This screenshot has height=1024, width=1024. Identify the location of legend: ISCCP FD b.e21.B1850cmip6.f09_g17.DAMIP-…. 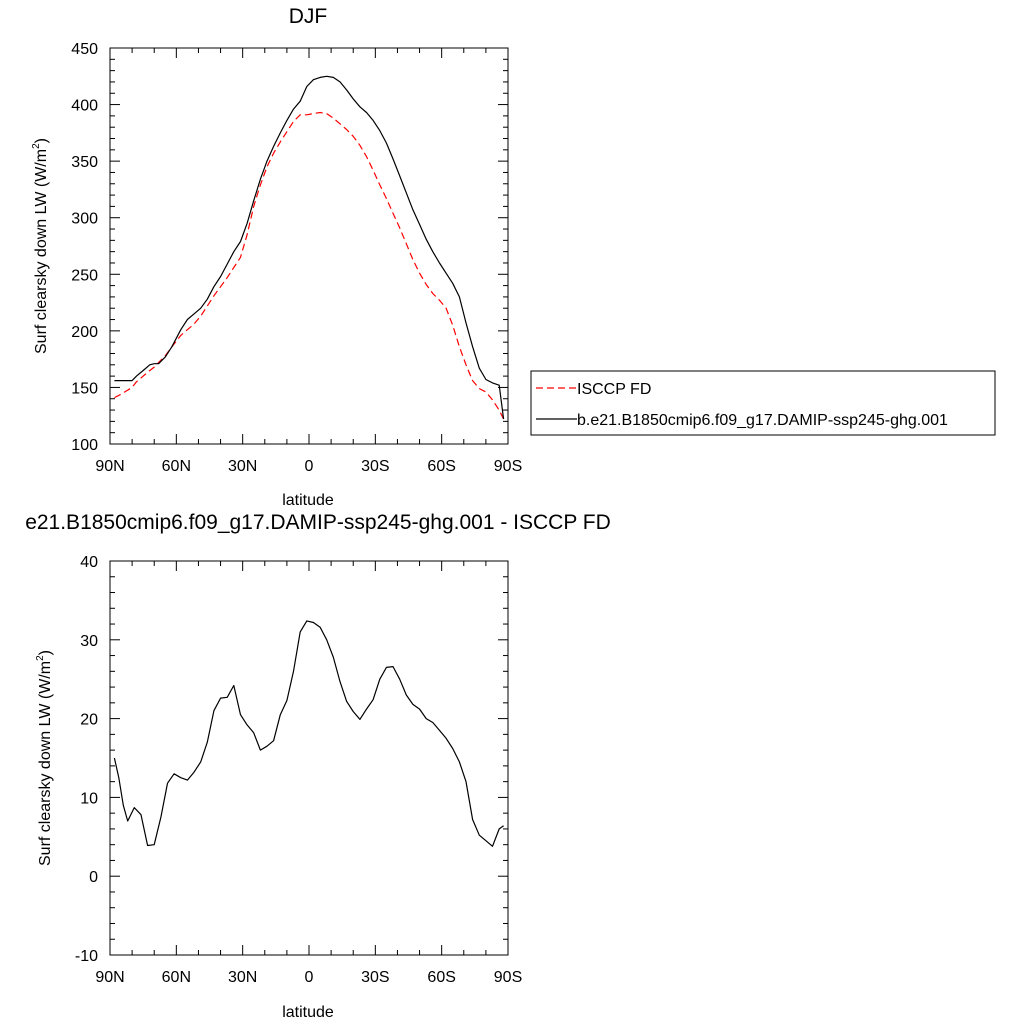
(763, 403).